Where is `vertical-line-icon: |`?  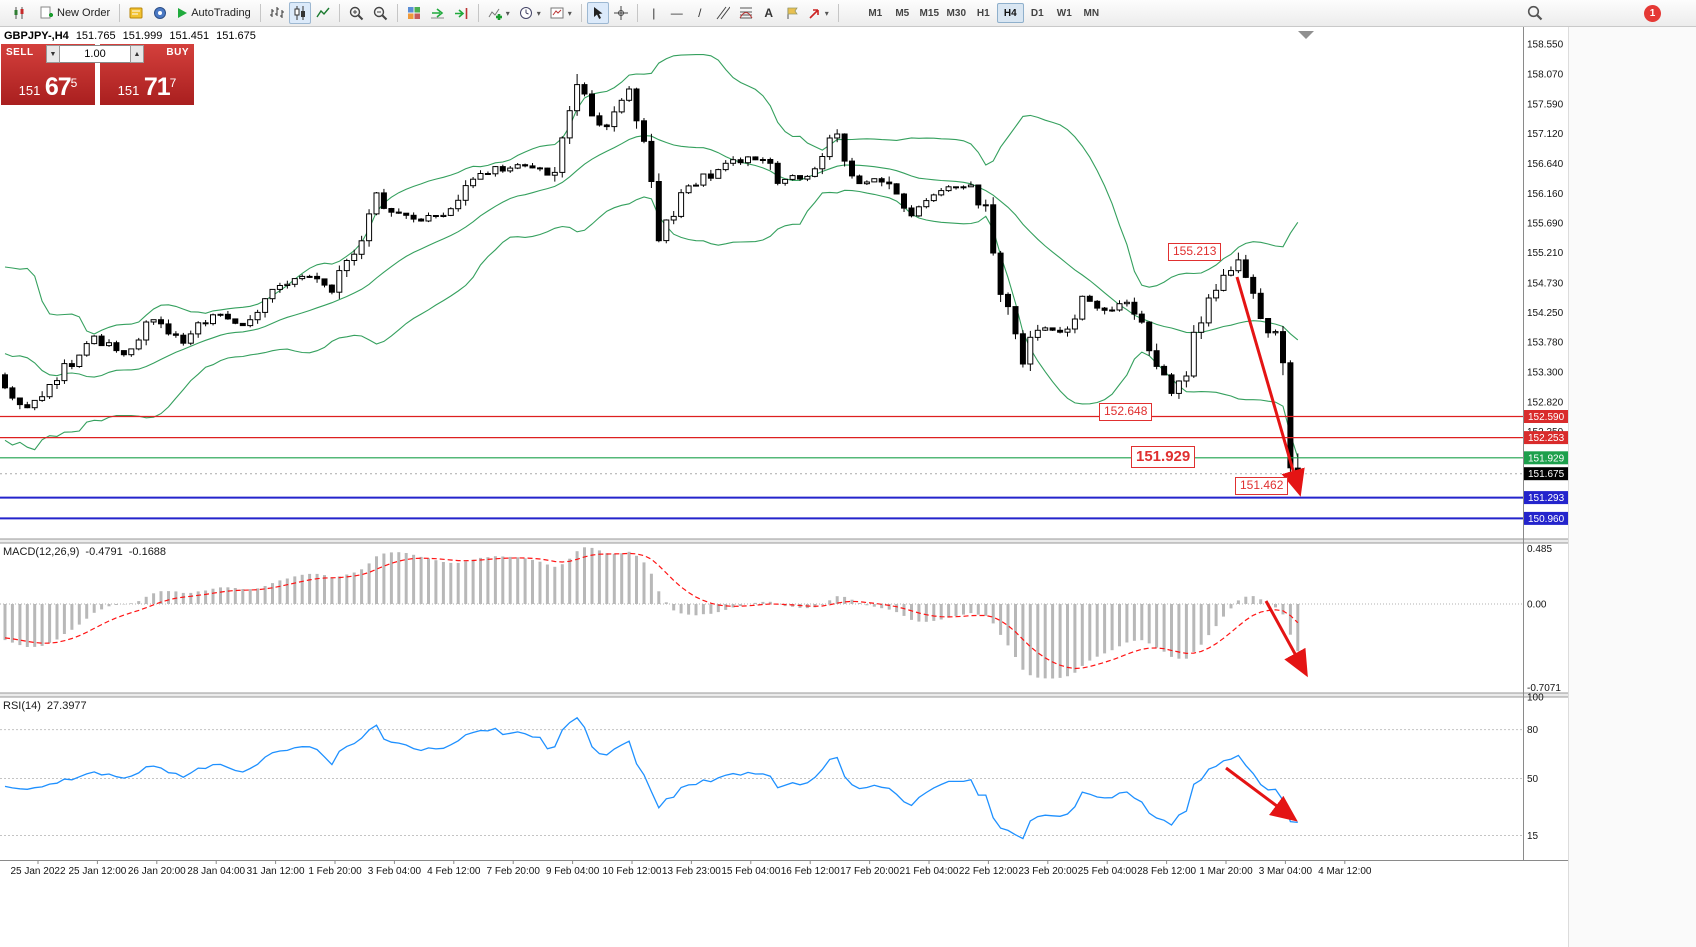
vertical-line-icon: | is located at coordinates (654, 13).